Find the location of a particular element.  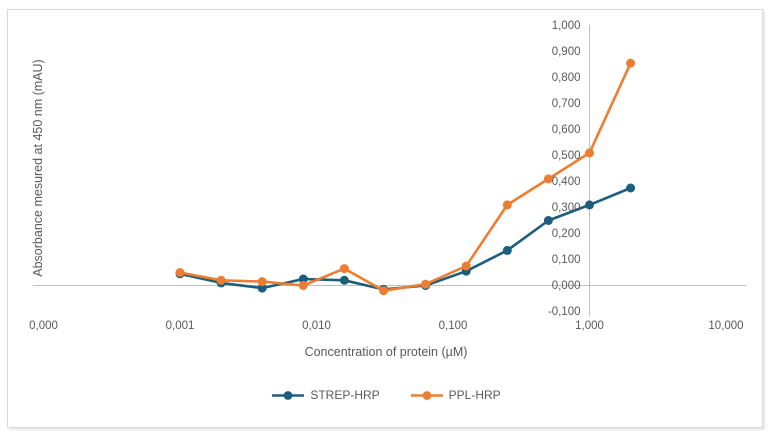

y-tick-label: -0,100 is located at coordinates (564, 311).